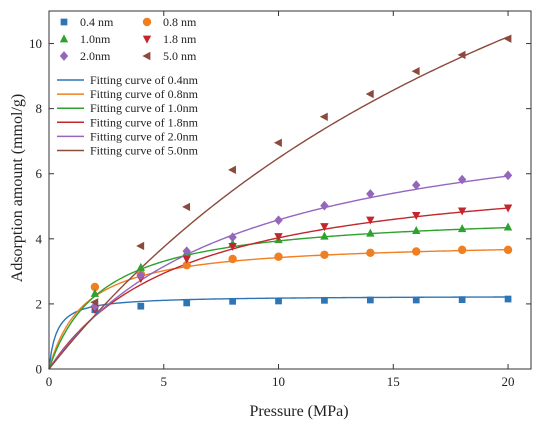 This screenshot has width=550, height=429. I want to click on legend-label: Fitting curve of 5.0nm, so click(144, 151).